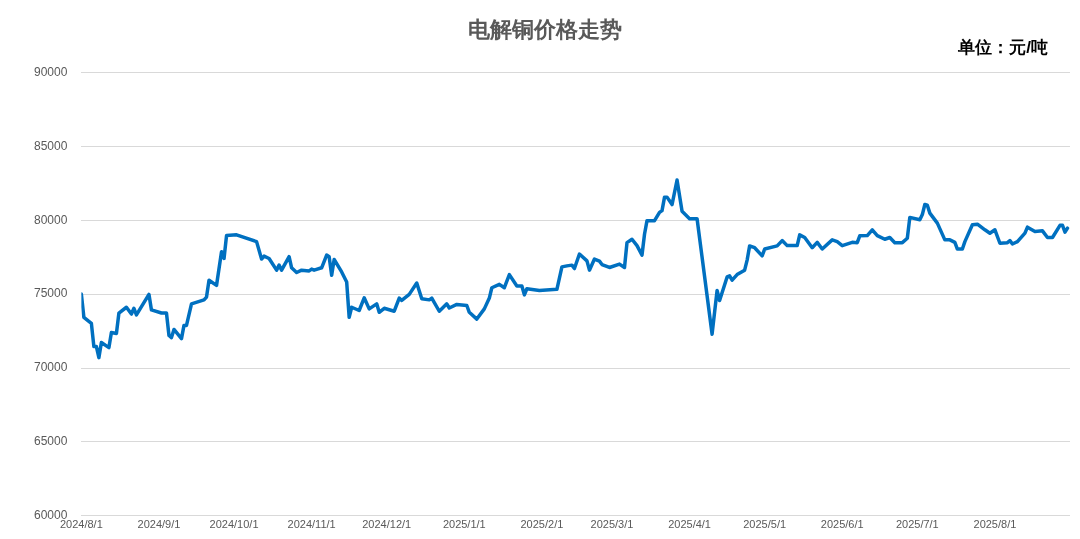 This screenshot has width=1080, height=539. I want to click on x-tick-label: 2025/8/1, so click(995, 524).